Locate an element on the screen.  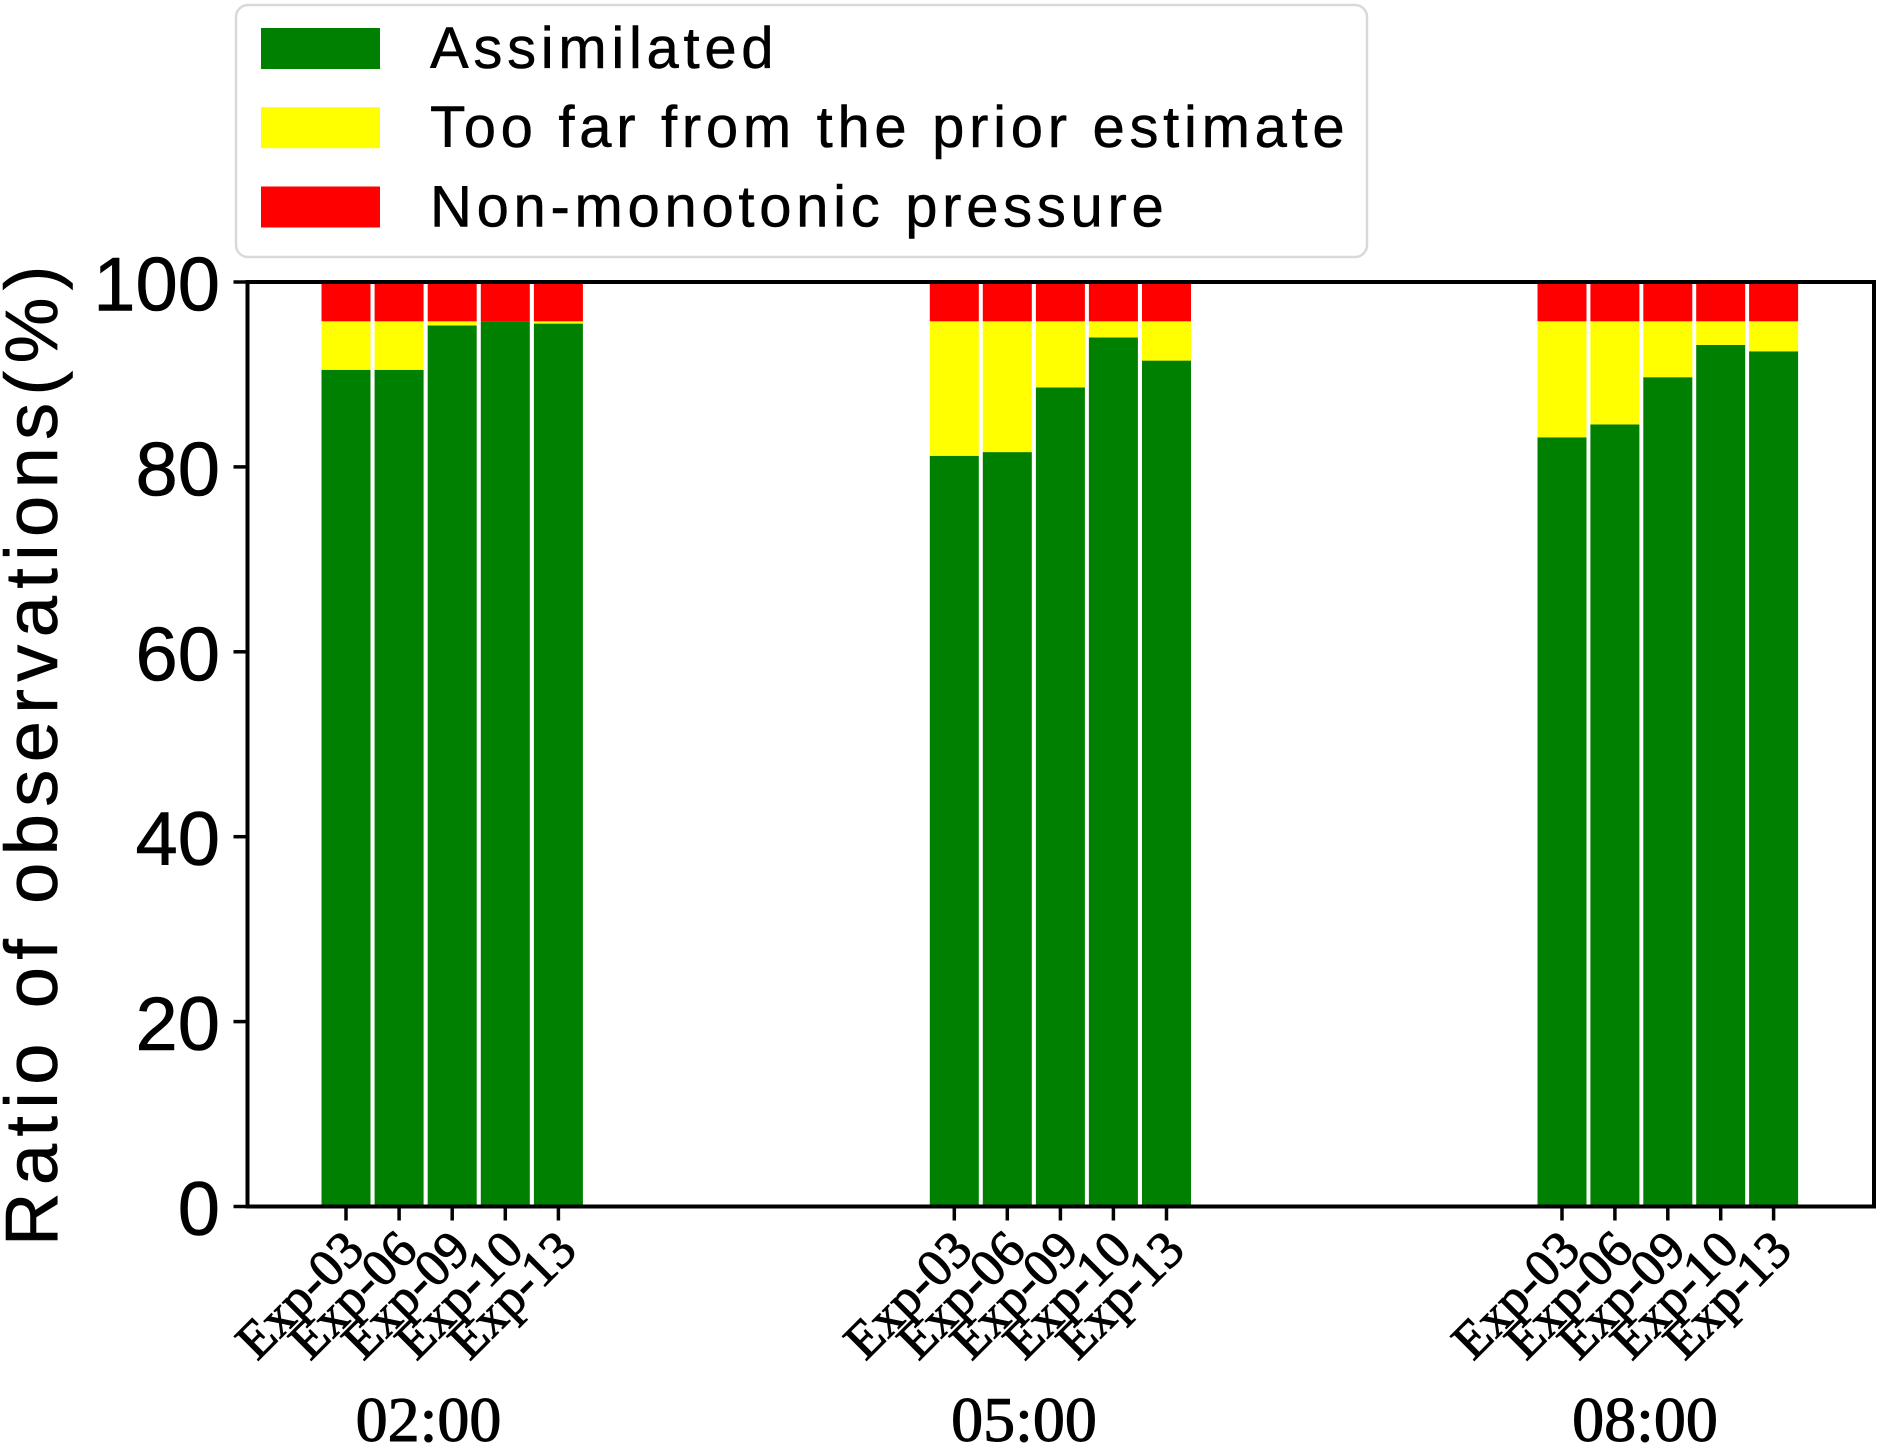
svg-text: 08:00 is located at coordinates (1645, 1416).